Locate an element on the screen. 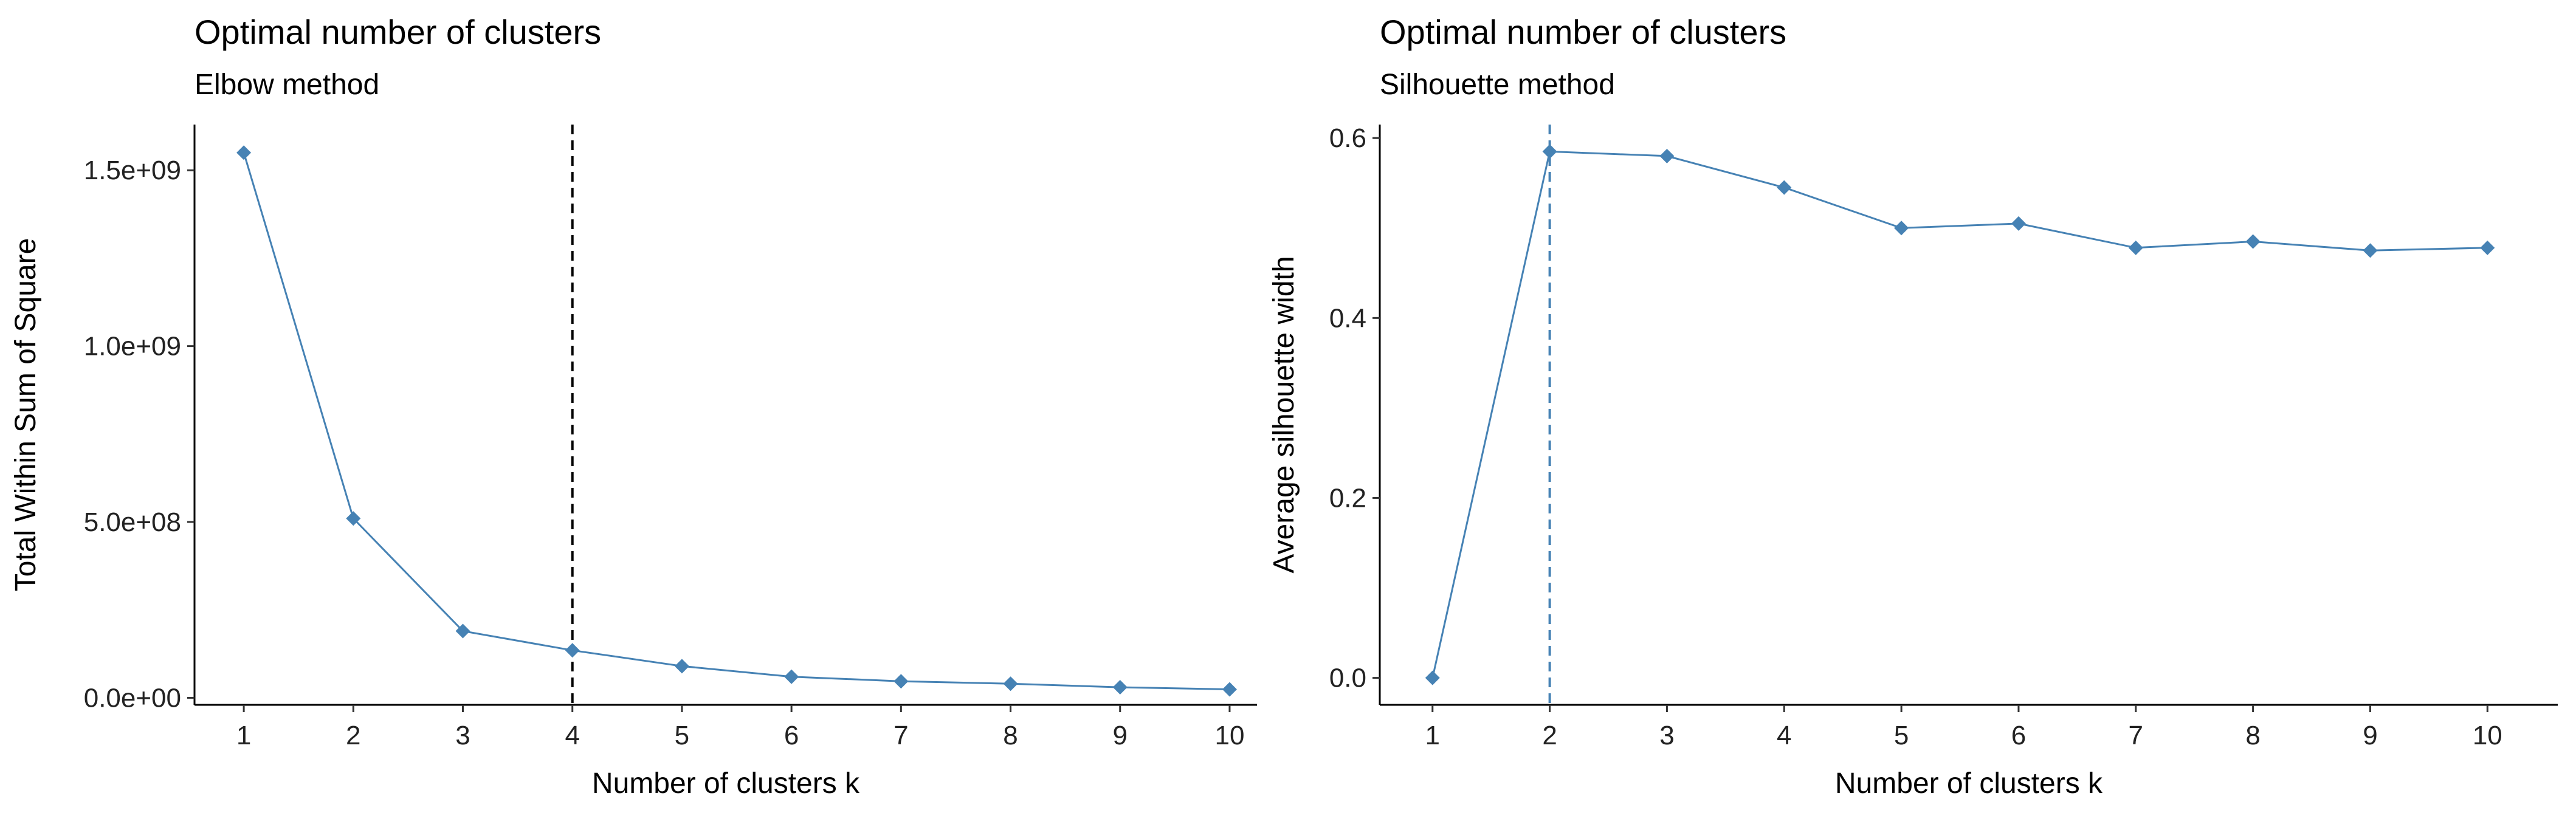 The height and width of the screenshot is (813, 2576). y-tick-label: 0.6 is located at coordinates (1347, 138).